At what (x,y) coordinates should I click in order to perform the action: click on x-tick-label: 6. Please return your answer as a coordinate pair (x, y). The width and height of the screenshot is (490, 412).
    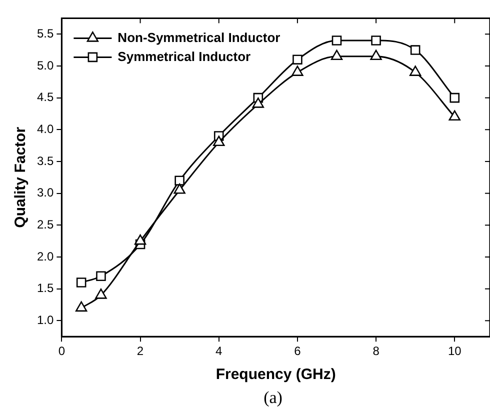
    Looking at the image, I should click on (298, 351).